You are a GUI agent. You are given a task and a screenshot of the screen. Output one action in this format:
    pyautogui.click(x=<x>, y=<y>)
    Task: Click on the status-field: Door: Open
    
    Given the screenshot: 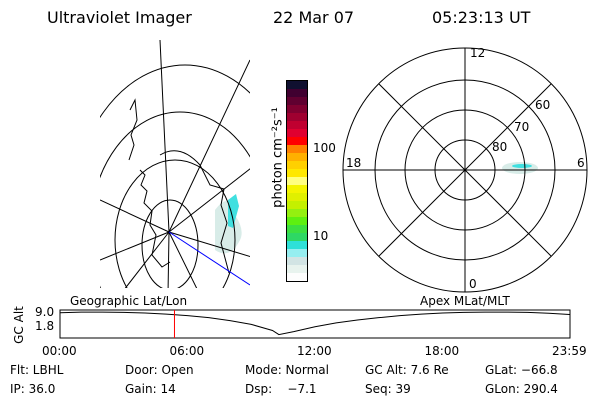 What is the action you would take?
    pyautogui.click(x=159, y=370)
    